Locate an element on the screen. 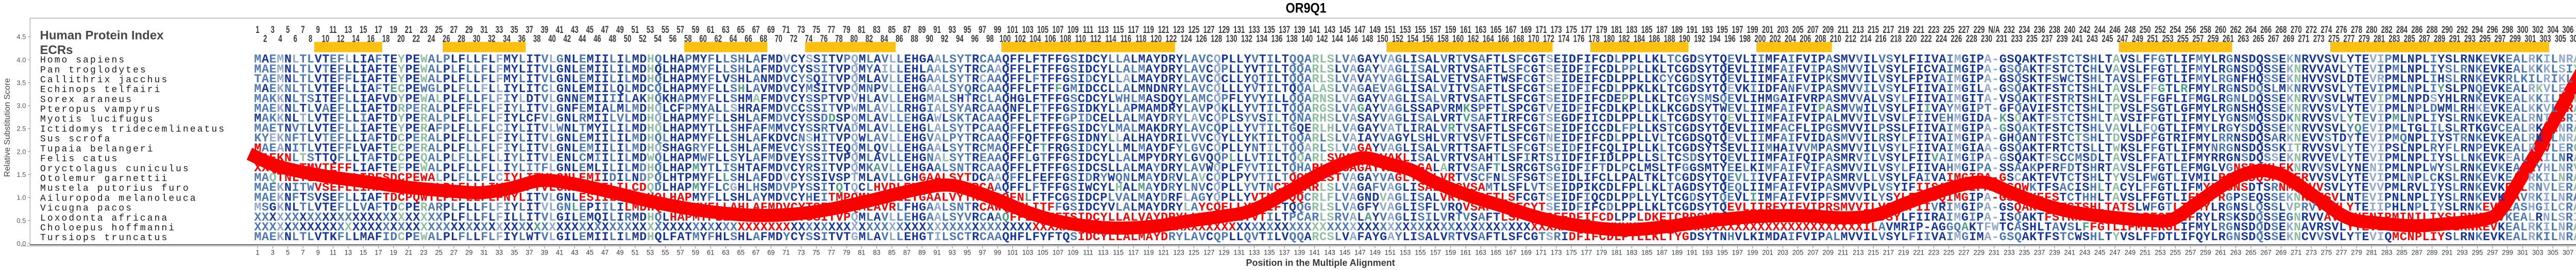 This screenshot has width=2576, height=270. svg-text: 50 is located at coordinates (628, 38).